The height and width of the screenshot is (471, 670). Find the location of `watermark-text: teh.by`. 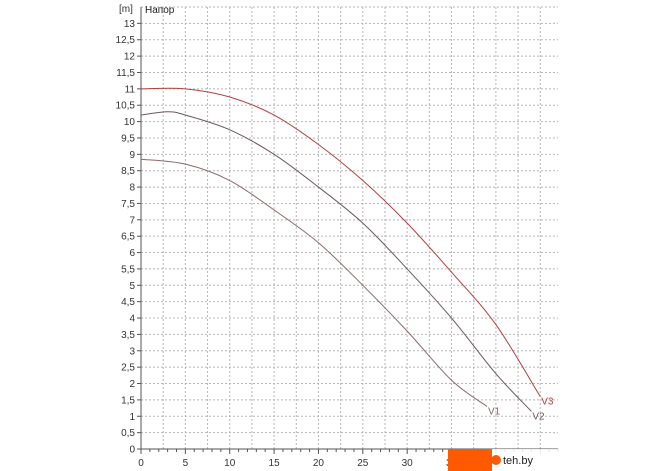

watermark-text: teh.by is located at coordinates (518, 461).